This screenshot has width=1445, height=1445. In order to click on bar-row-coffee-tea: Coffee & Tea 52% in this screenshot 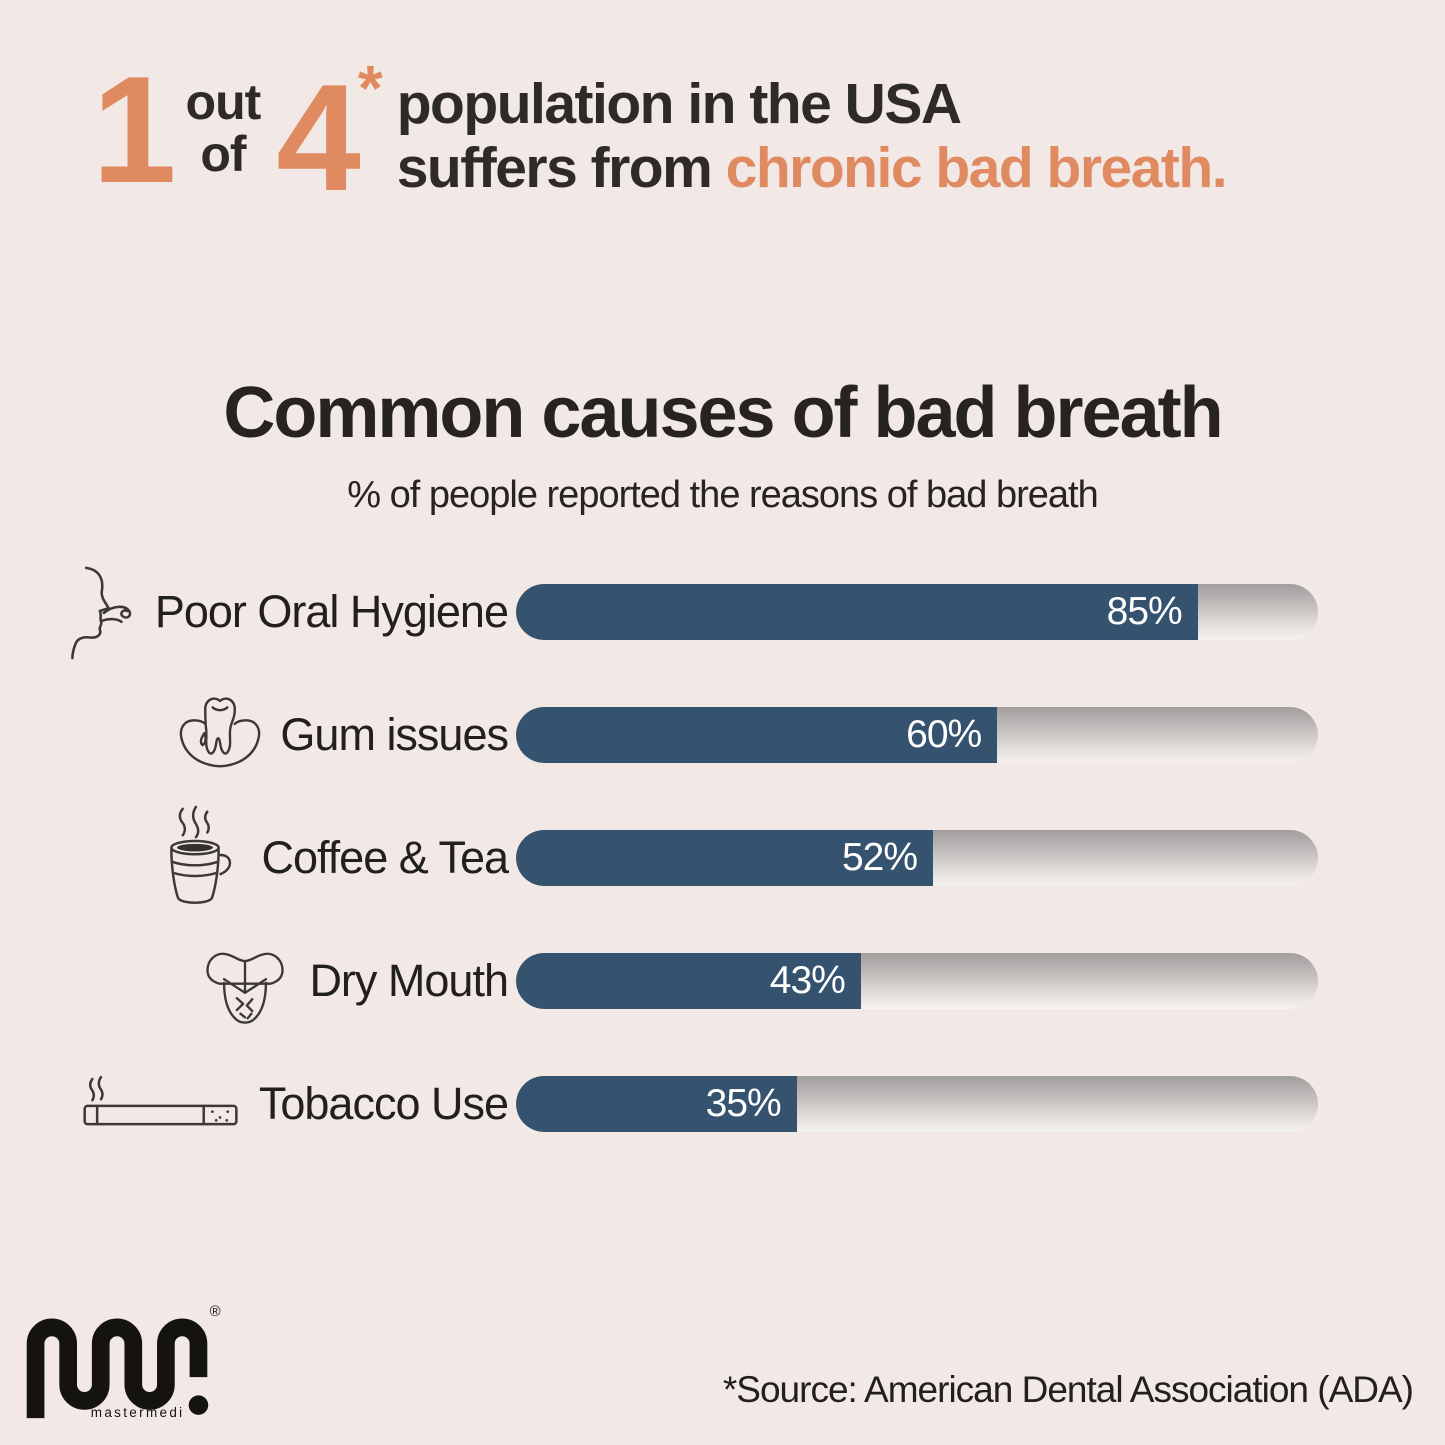, I will do `click(673, 854)`.